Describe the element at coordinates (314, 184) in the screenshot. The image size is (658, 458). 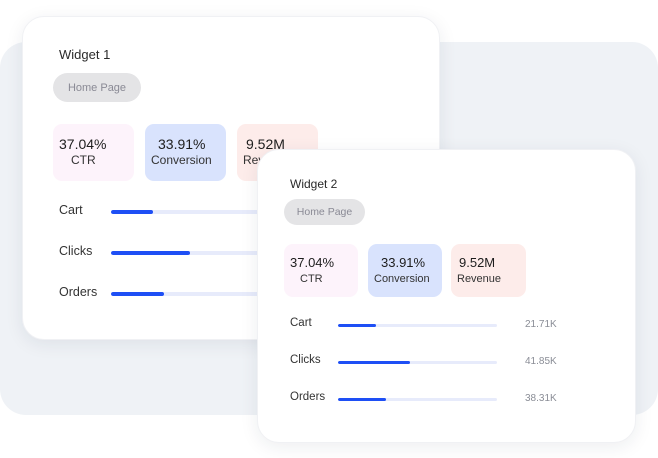
I see `widget-title: Widget 2` at that location.